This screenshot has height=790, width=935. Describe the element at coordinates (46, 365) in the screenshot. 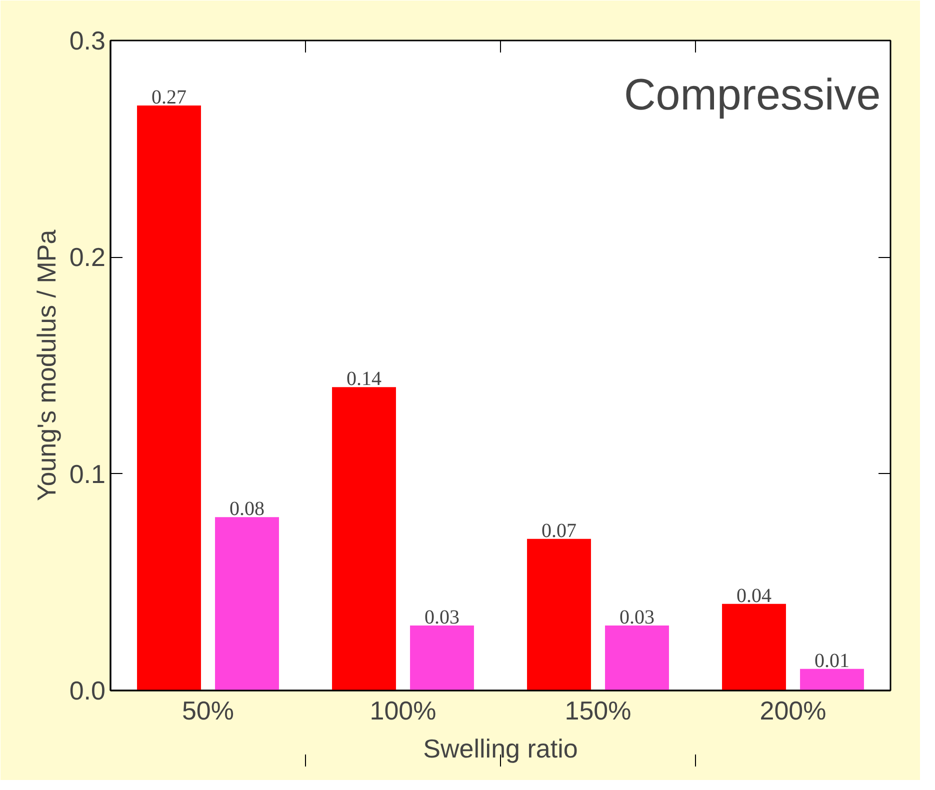

I see `y-axis-title: Young's modulus / MPa` at that location.